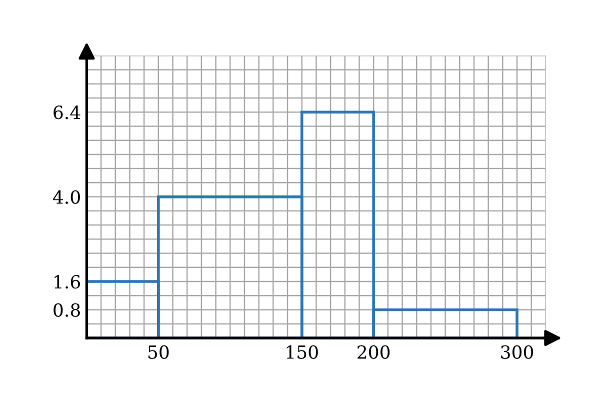 The width and height of the screenshot is (600, 400). Describe the element at coordinates (67, 113) in the screenshot. I see `y-tick-label: 6.4` at that location.